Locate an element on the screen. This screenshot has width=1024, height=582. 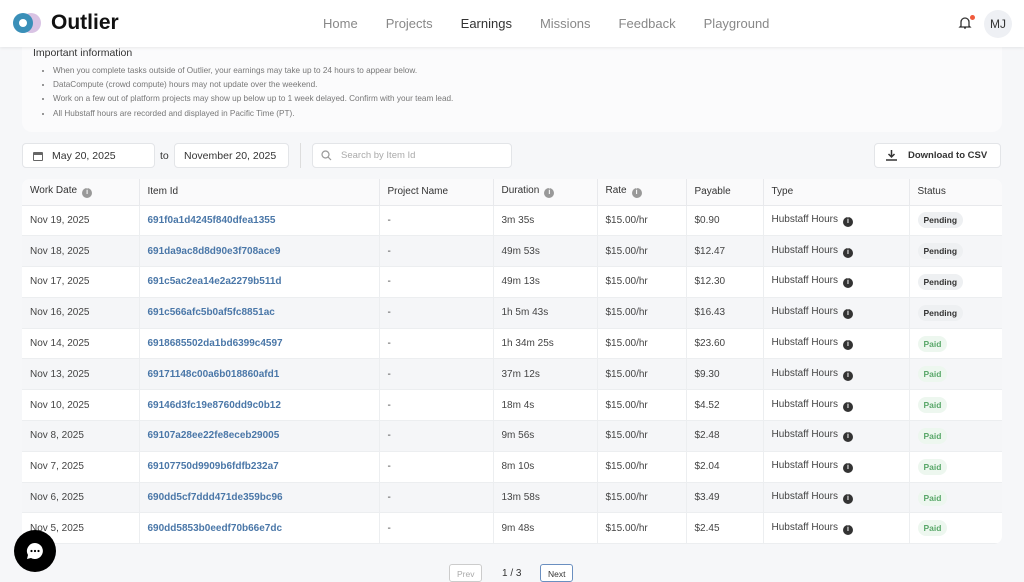
item-id-link: 6918685502da1bd6399c4597 is located at coordinates (215, 344).